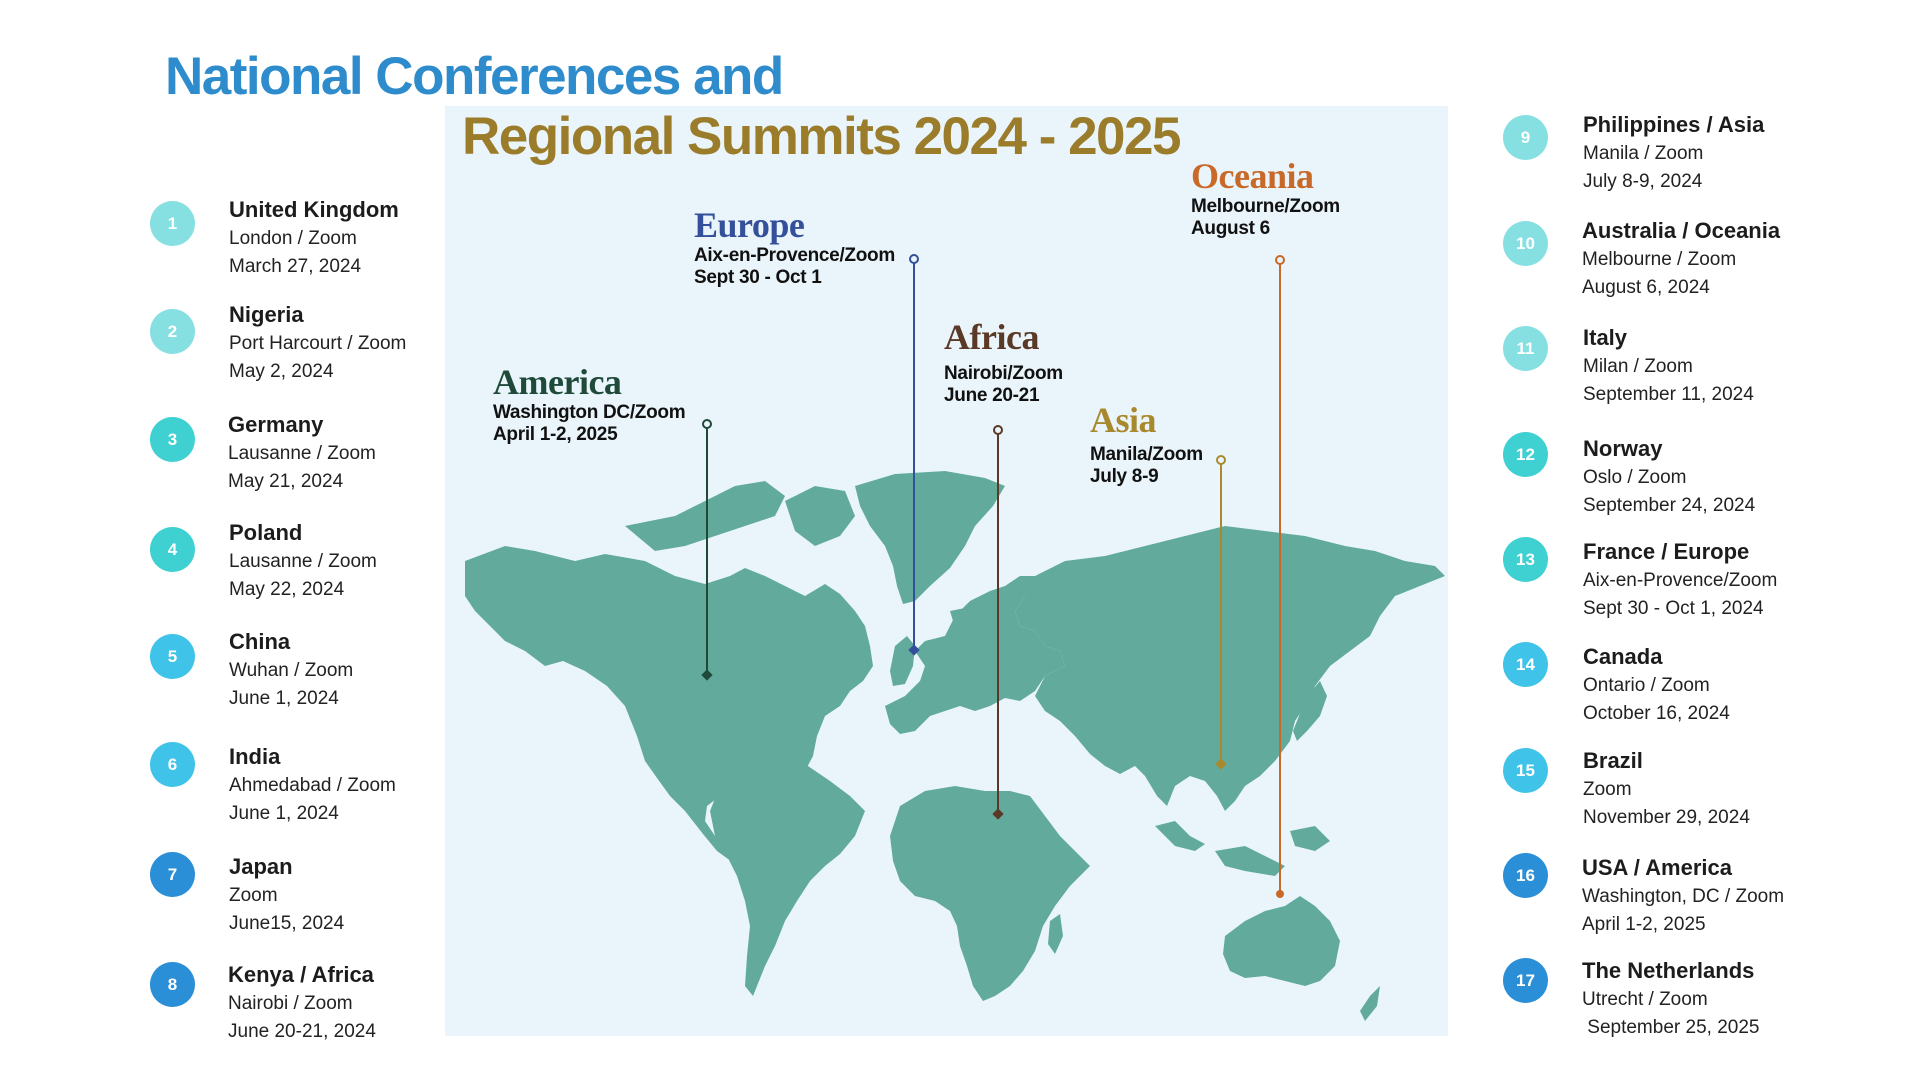 Image resolution: width=1920 pixels, height=1080 pixels. I want to click on page-title-line1: National Conferences and, so click(474, 76).